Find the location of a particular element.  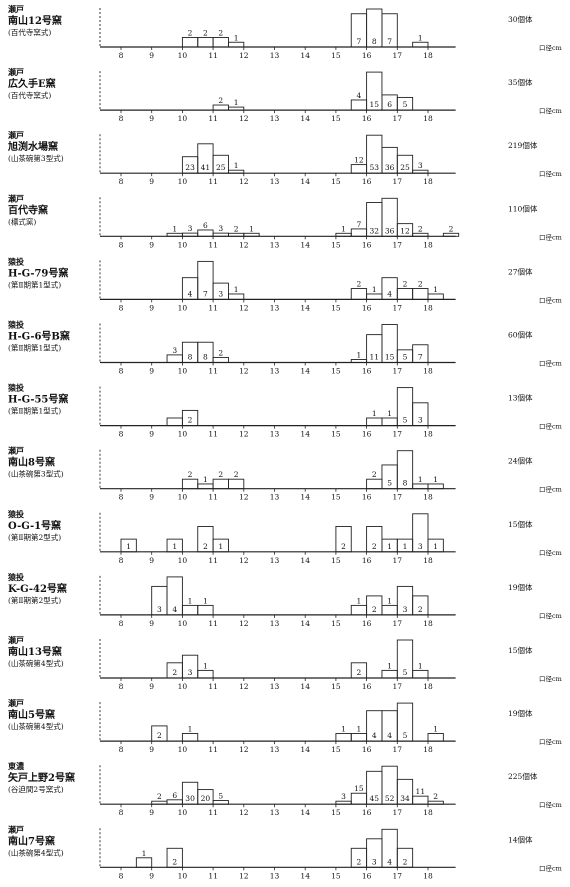

panel-kiln-name: 百代寺窯 is located at coordinates (28, 209).